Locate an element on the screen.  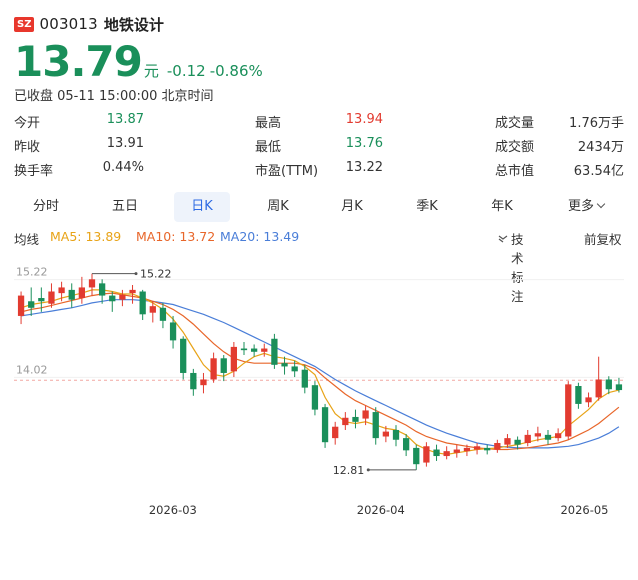
amount-value: 2434万 is located at coordinates (600, 147).